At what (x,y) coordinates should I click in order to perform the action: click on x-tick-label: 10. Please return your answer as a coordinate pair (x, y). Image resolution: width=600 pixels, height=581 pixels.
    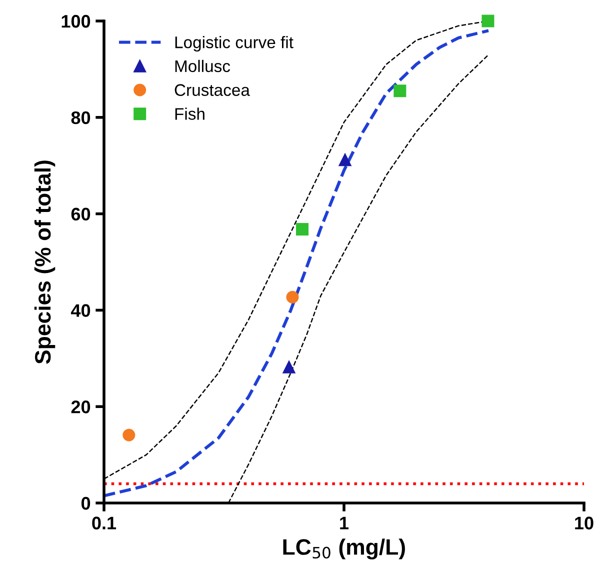
    Looking at the image, I should click on (584, 523).